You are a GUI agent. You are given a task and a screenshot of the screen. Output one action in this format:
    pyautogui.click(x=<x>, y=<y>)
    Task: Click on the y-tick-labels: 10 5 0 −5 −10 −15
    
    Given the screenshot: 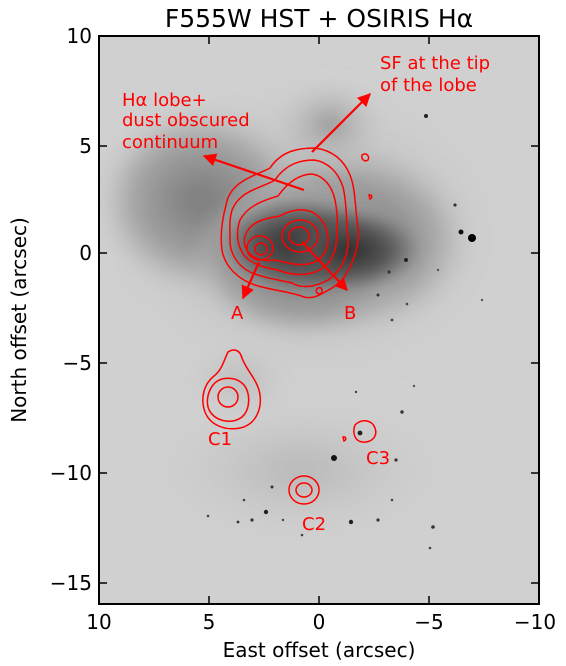 What is the action you would take?
    pyautogui.click(x=71, y=309)
    